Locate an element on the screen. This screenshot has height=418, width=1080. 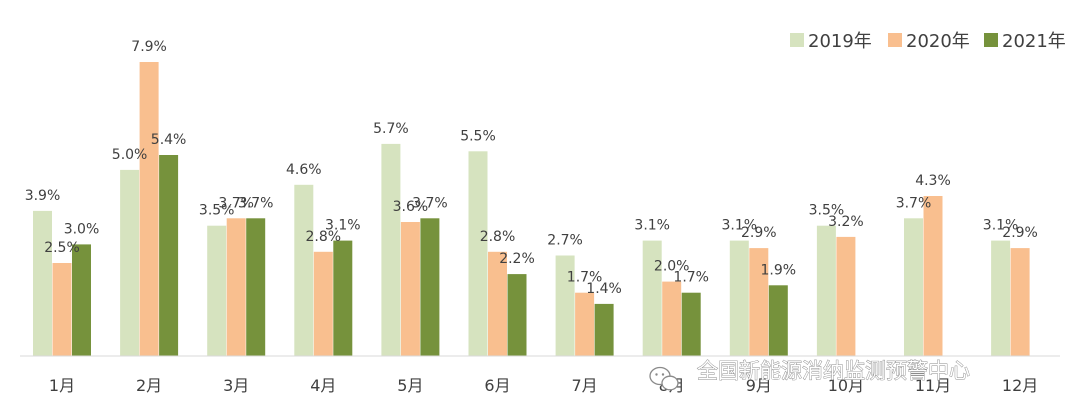
x-tick-label: 6月 is located at coordinates (497, 385).